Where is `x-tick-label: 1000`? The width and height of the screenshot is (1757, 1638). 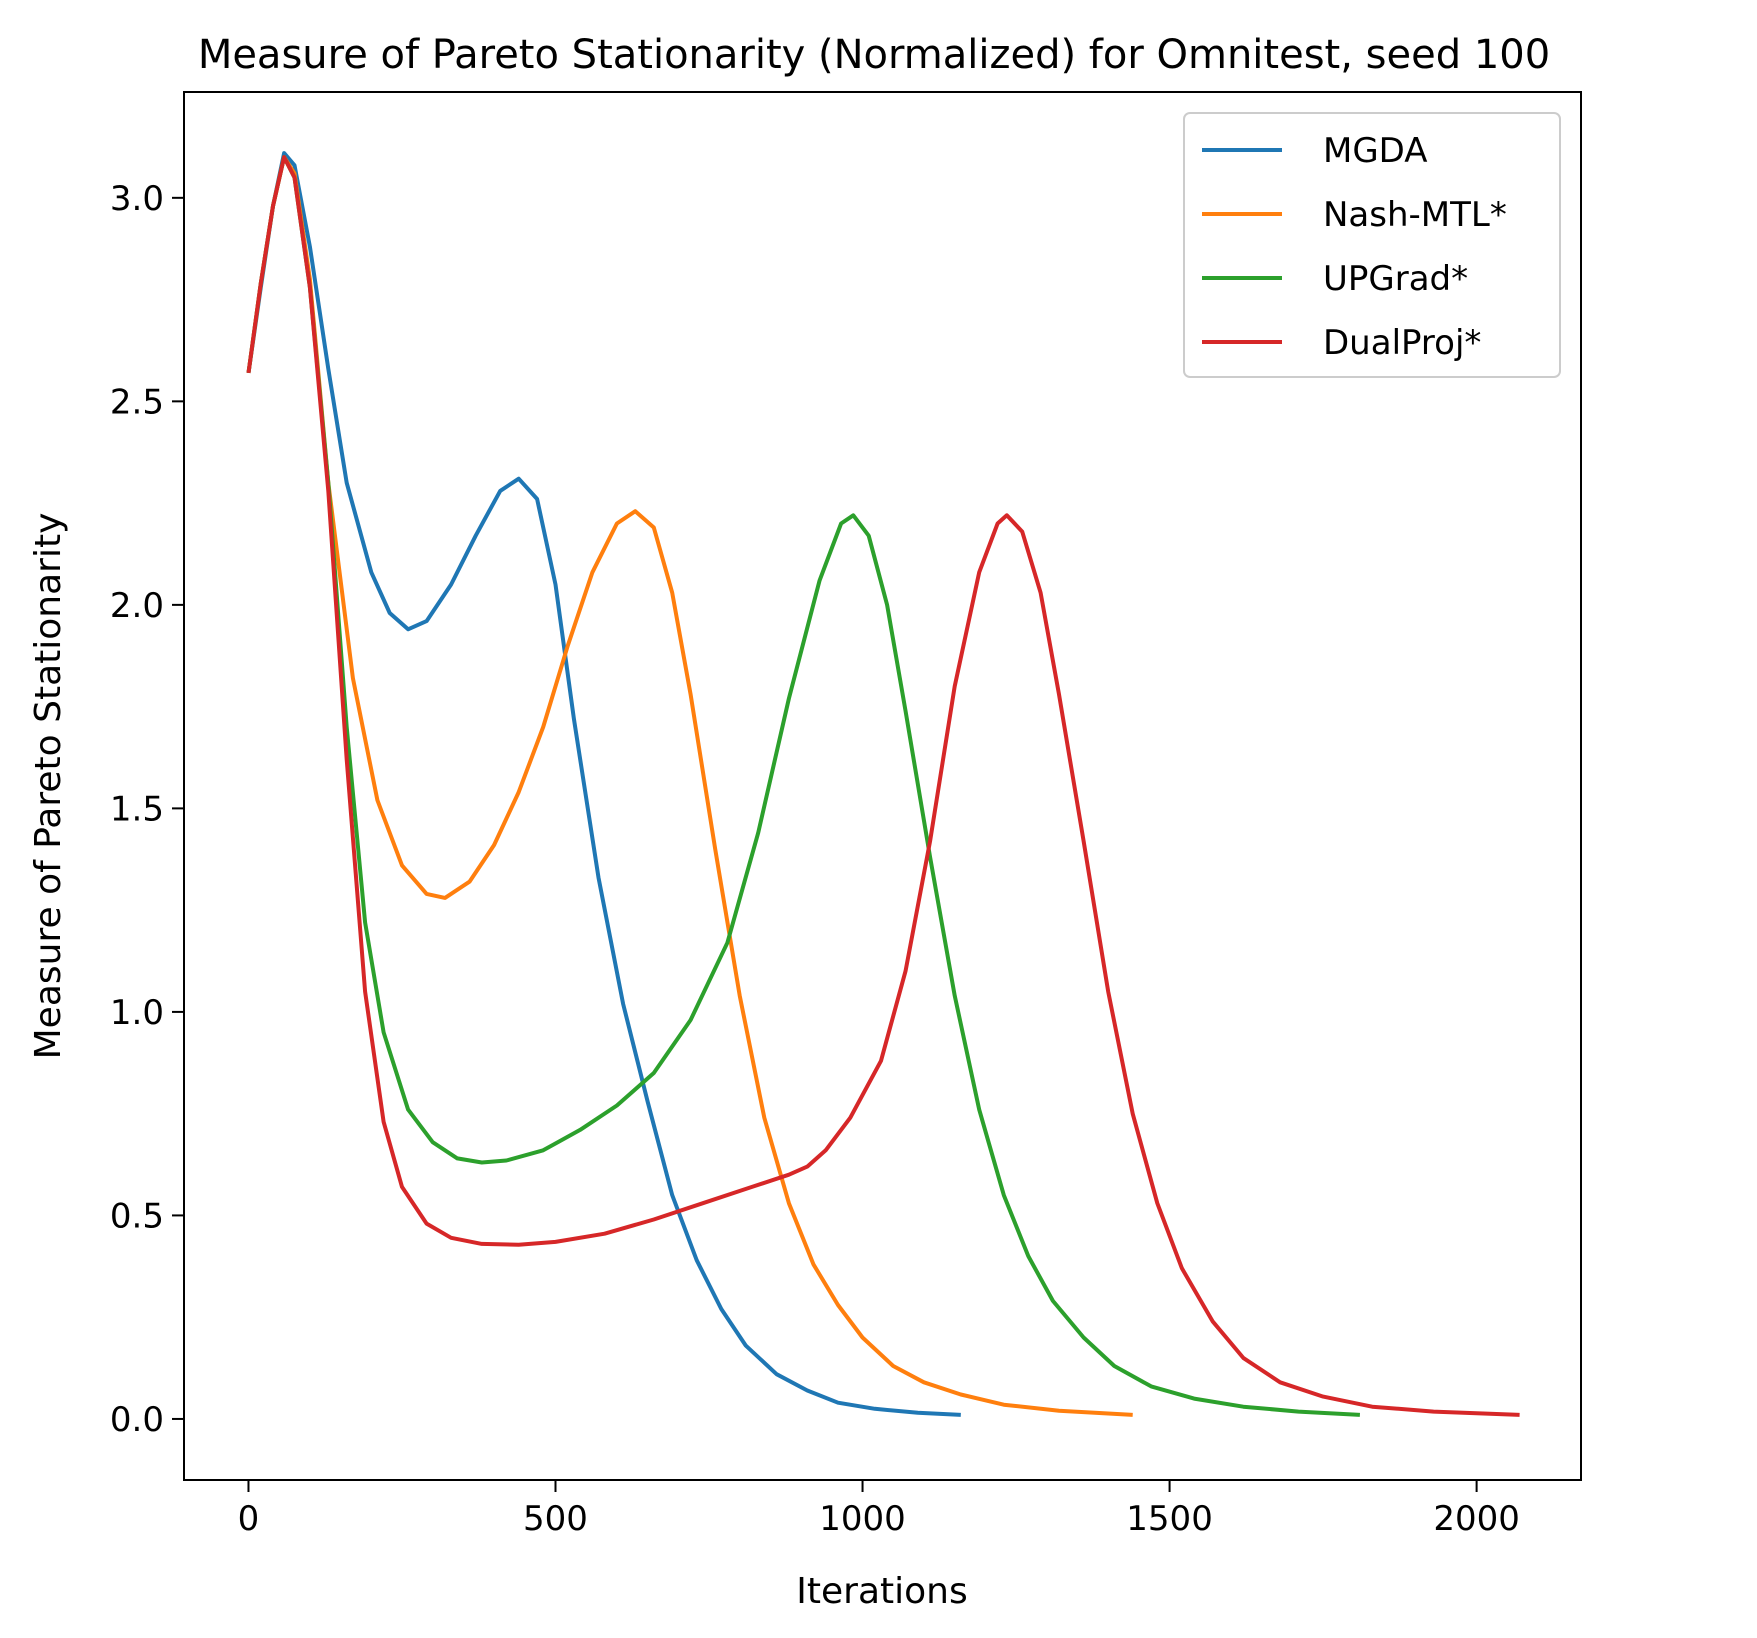 x-tick-label: 1000 is located at coordinates (862, 1519).